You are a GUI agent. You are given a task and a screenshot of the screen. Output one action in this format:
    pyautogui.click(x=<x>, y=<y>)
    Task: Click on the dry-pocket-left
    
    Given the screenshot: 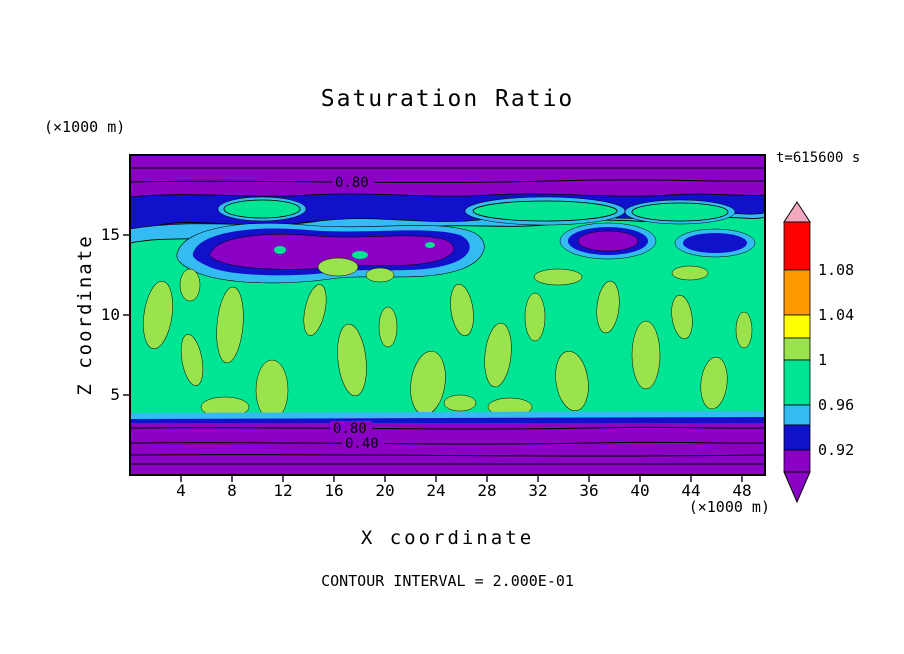 What is the action you would take?
    pyautogui.click(x=330, y=253)
    